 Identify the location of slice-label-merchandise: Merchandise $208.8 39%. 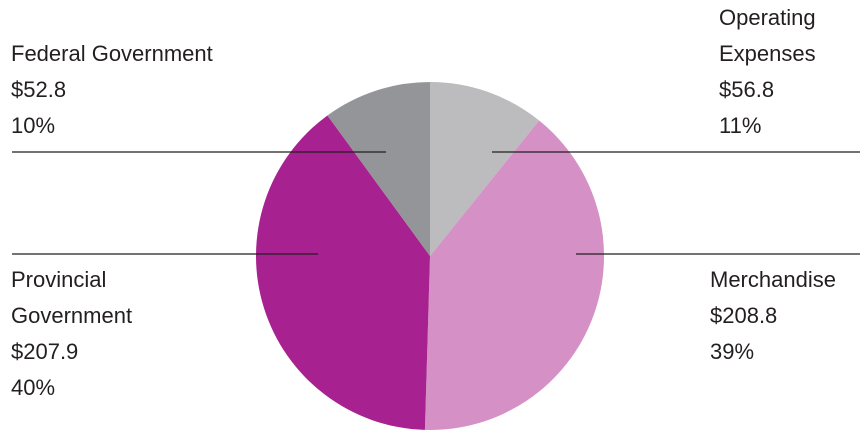
(773, 316).